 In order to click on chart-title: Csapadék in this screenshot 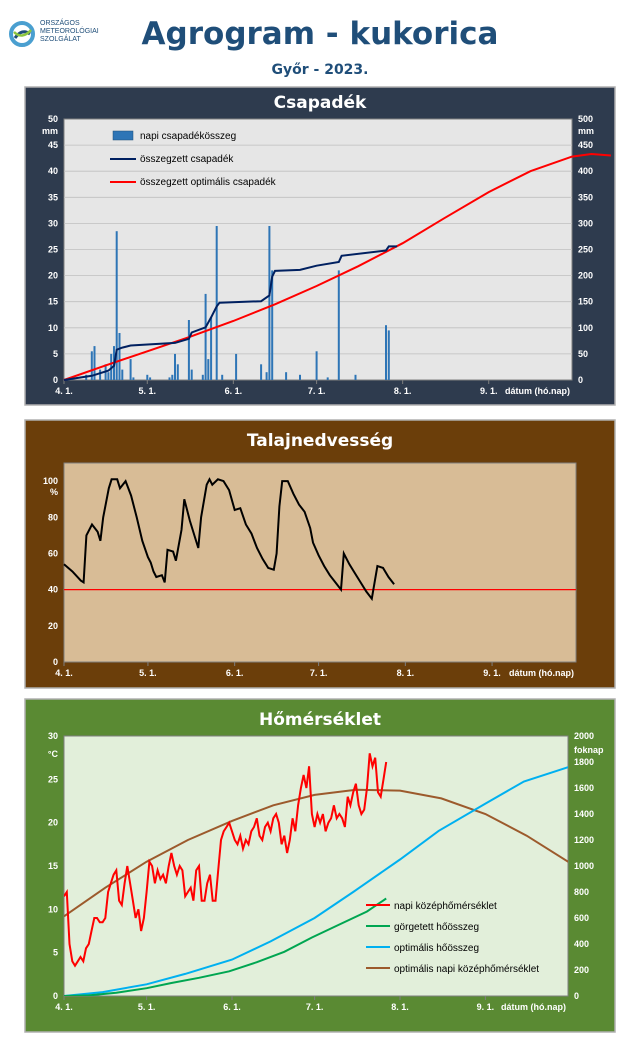, I will do `click(320, 103)`.